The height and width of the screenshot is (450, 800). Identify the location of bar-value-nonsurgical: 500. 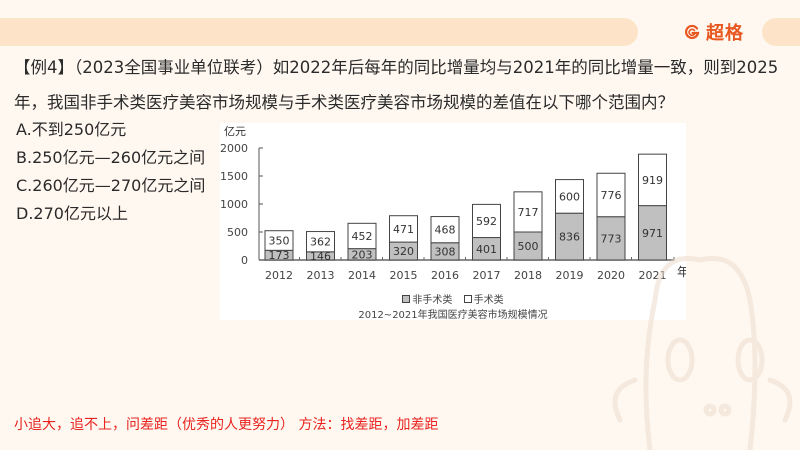
(528, 246).